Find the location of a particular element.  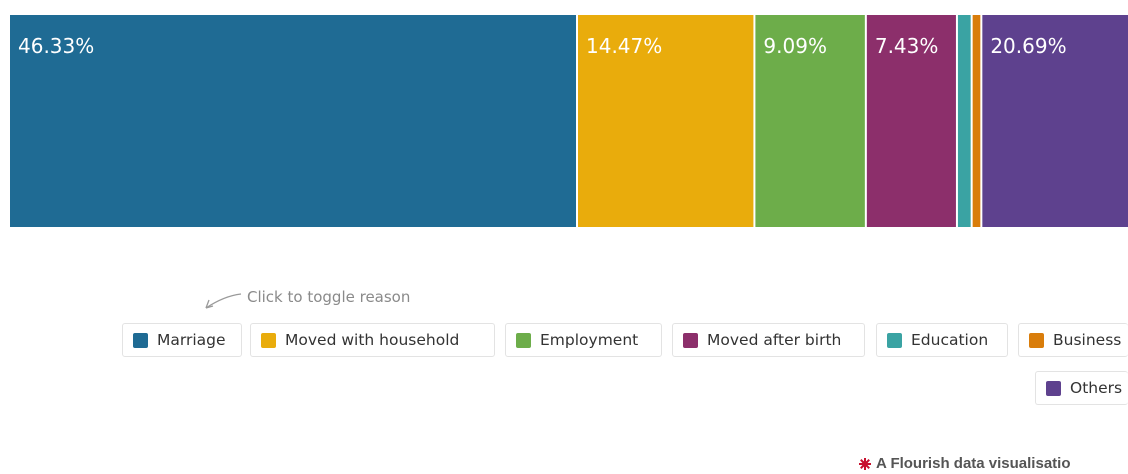

legend-item-marriage: Marriage is located at coordinates (182, 340).